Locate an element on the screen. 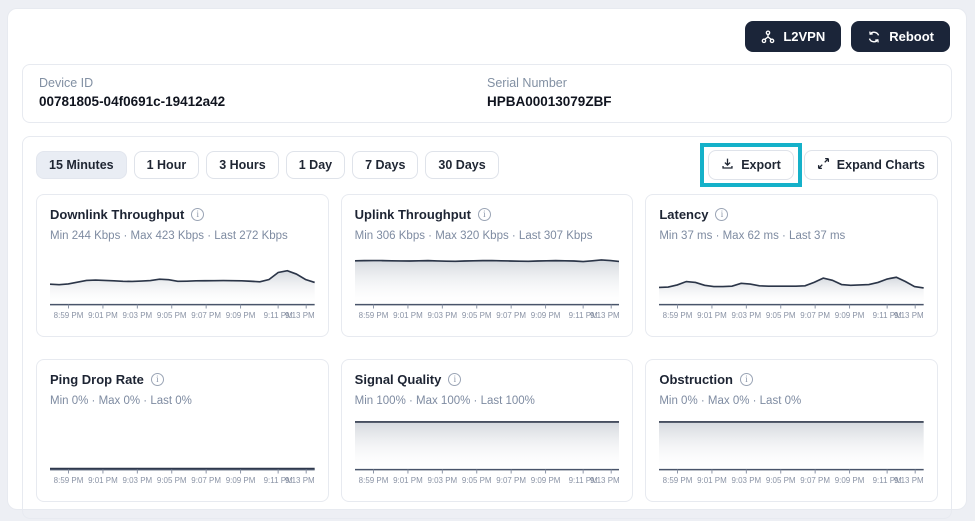 This screenshot has height=521, width=975. range-button-7-days: 7 Days is located at coordinates (385, 165).